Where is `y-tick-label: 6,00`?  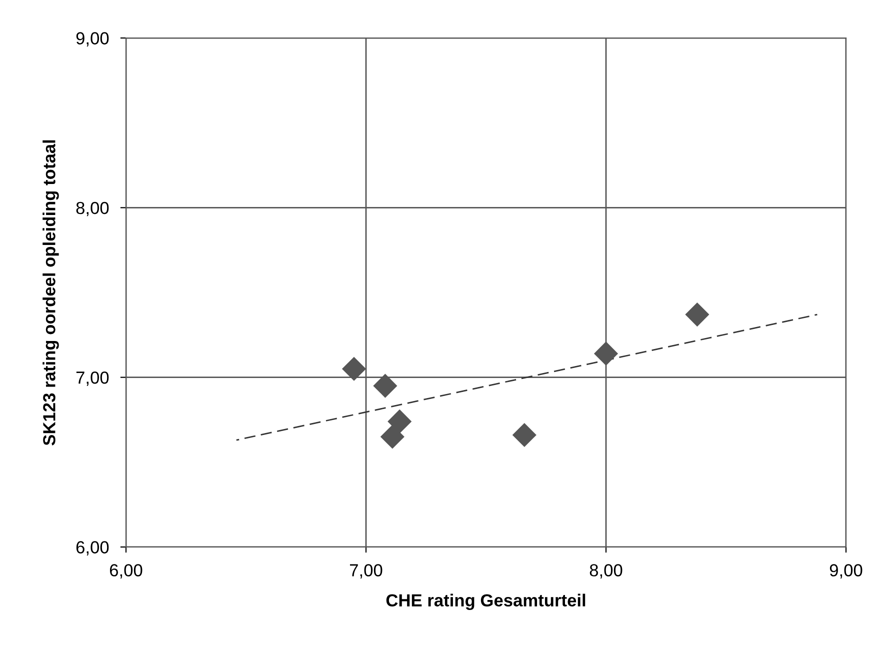 y-tick-label: 6,00 is located at coordinates (92, 548).